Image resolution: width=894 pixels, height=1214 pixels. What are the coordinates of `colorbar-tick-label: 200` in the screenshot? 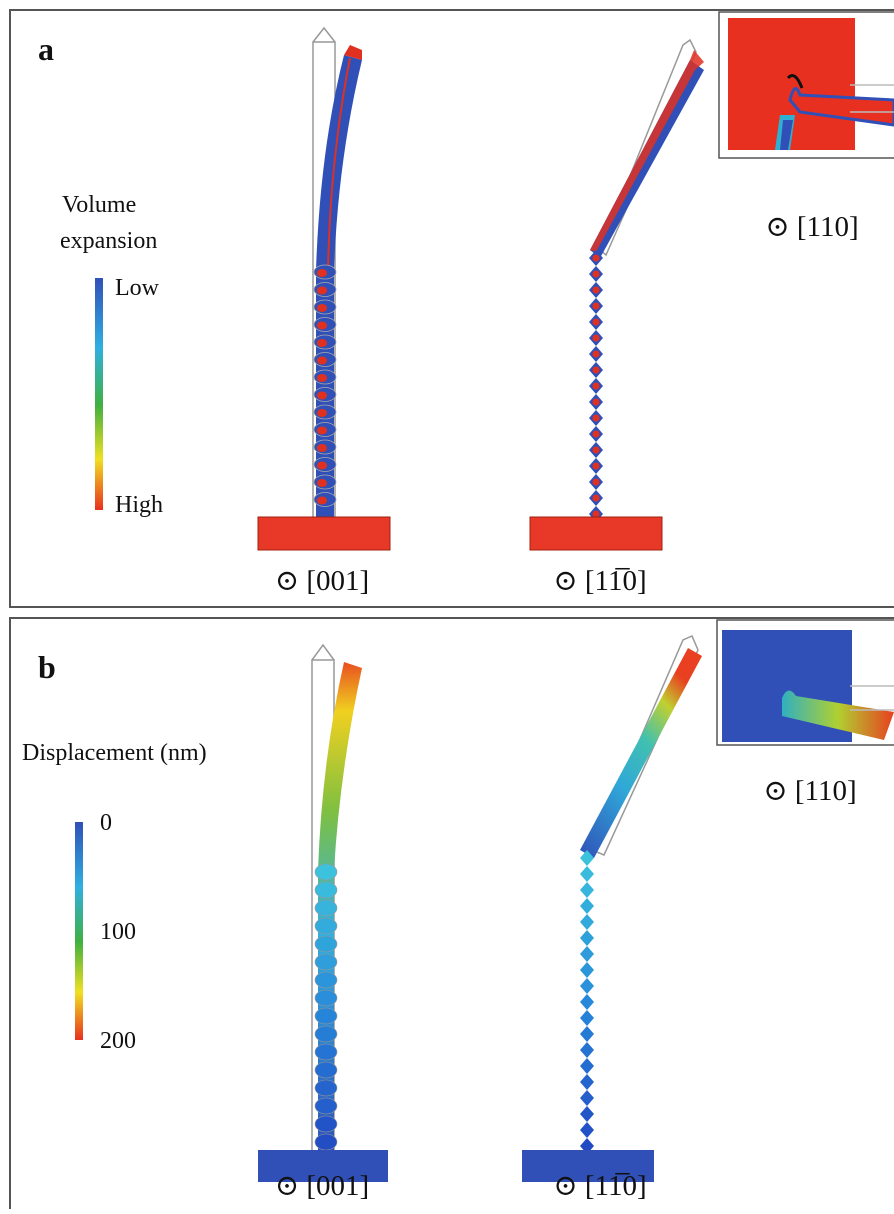 It's located at (118, 1041).